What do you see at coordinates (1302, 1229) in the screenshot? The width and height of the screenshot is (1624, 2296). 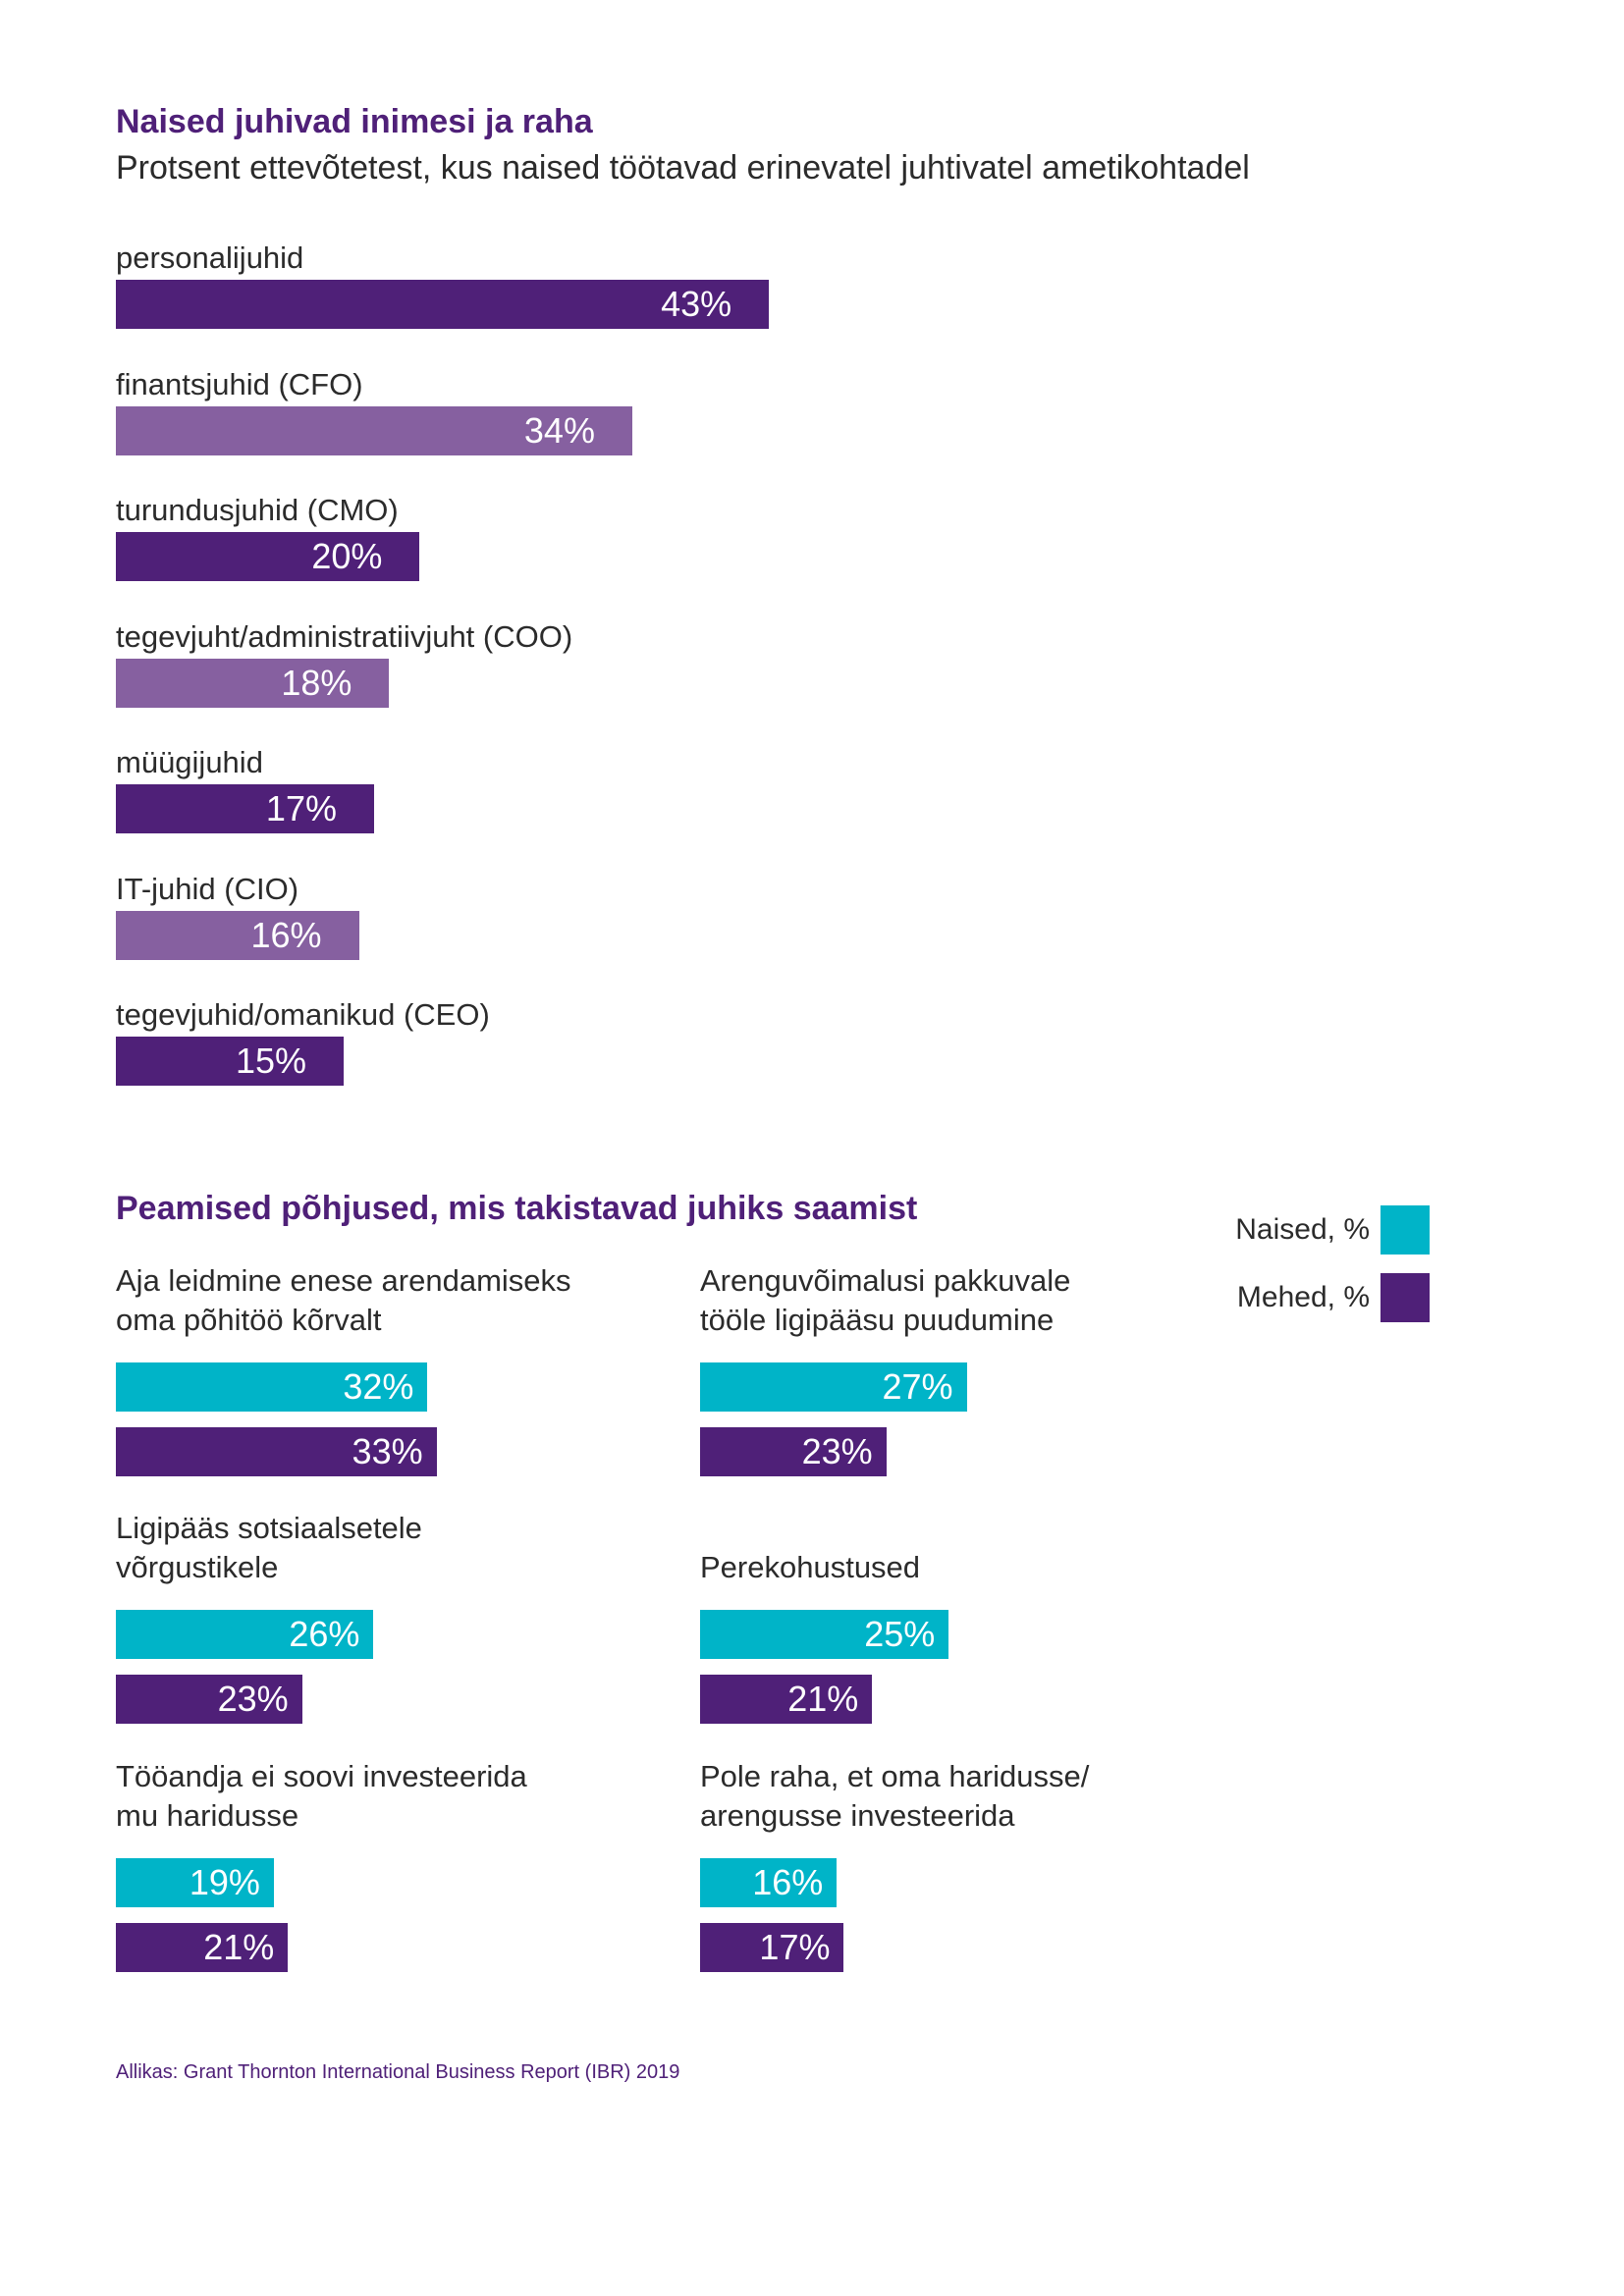 I see `legend-naised-label: Naised, %` at bounding box center [1302, 1229].